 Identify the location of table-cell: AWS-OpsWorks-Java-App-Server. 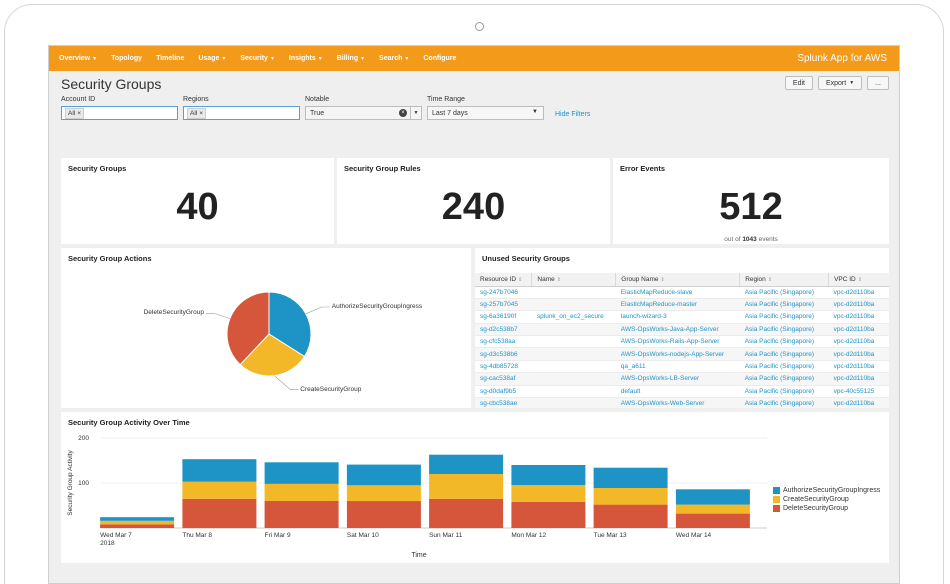
(677, 330).